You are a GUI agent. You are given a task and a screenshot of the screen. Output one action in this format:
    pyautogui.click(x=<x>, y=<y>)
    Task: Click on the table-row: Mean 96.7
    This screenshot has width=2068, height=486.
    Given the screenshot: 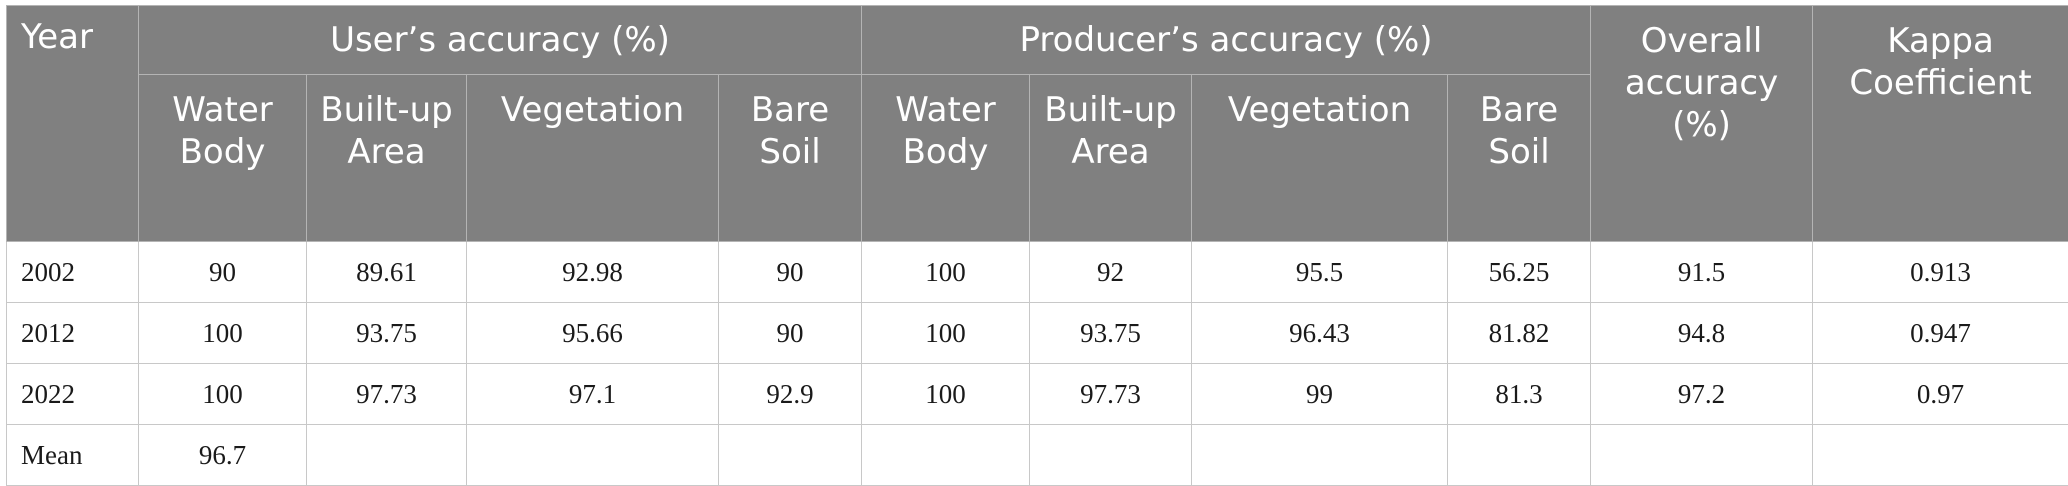 What is the action you would take?
    pyautogui.click(x=1037, y=455)
    